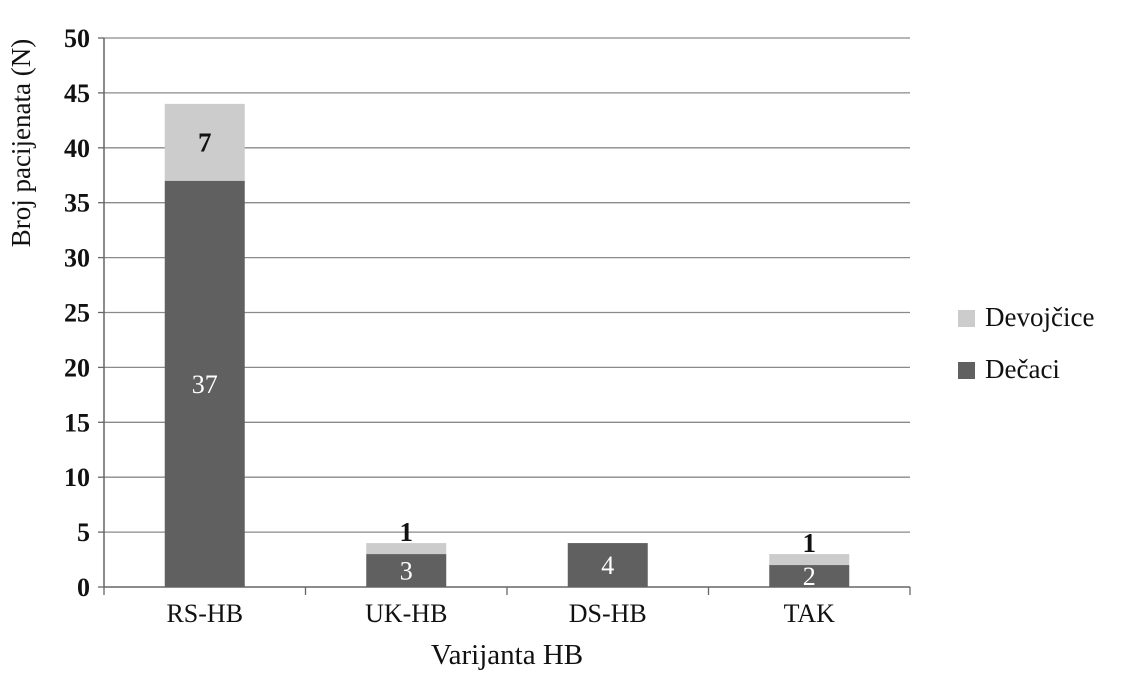 This screenshot has width=1126, height=675. I want to click on x-tick-label: TAK, so click(810, 613).